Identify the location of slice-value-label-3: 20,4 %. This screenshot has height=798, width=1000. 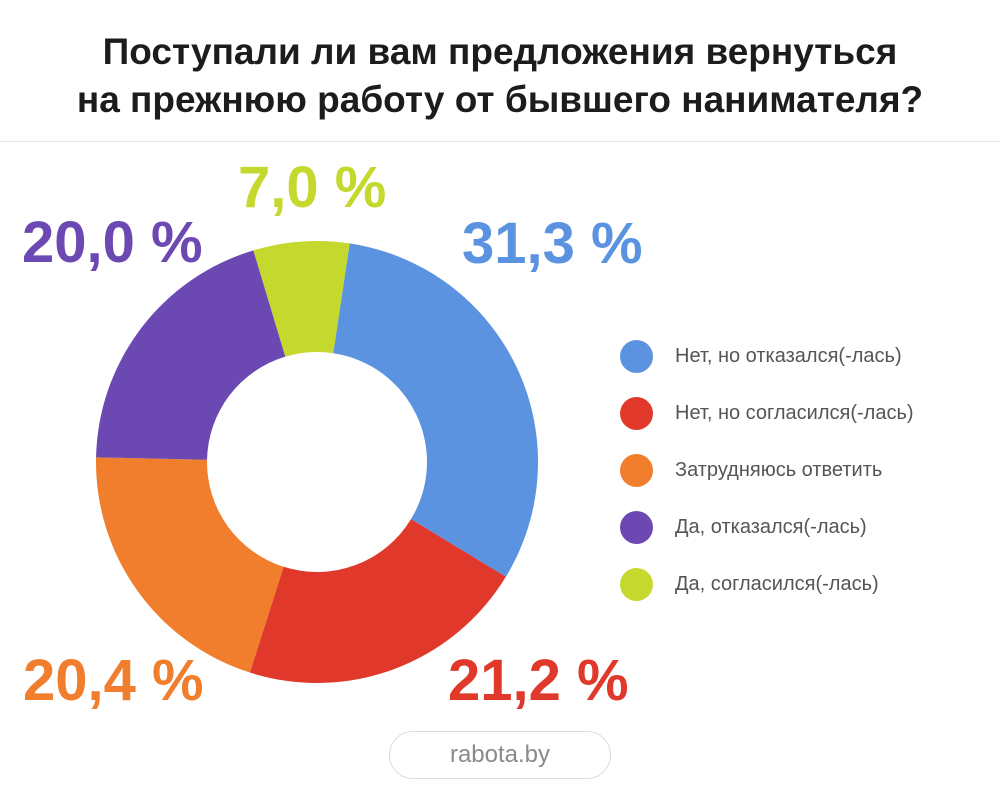
(113, 680).